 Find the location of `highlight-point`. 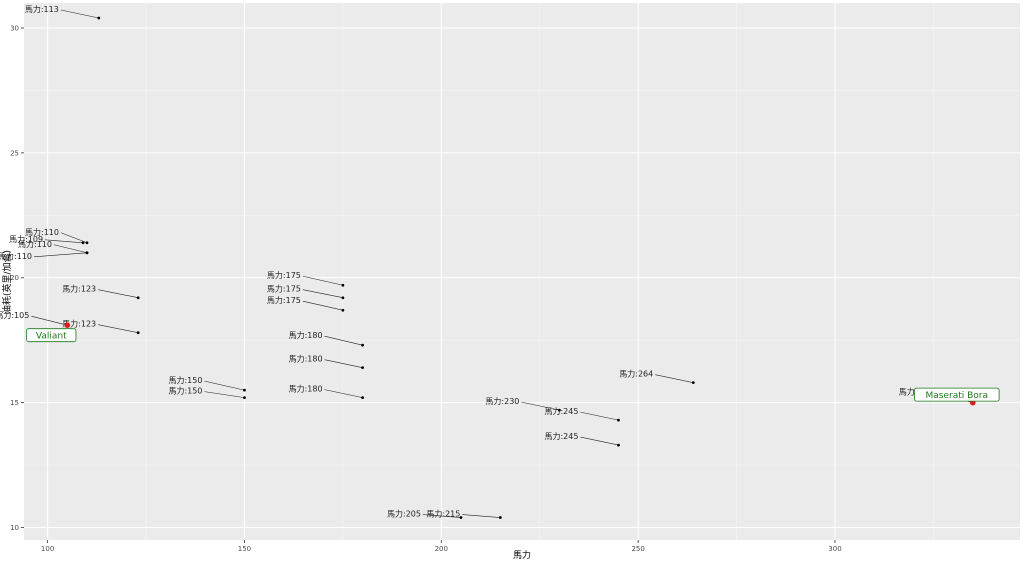

highlight-point is located at coordinates (67, 325).